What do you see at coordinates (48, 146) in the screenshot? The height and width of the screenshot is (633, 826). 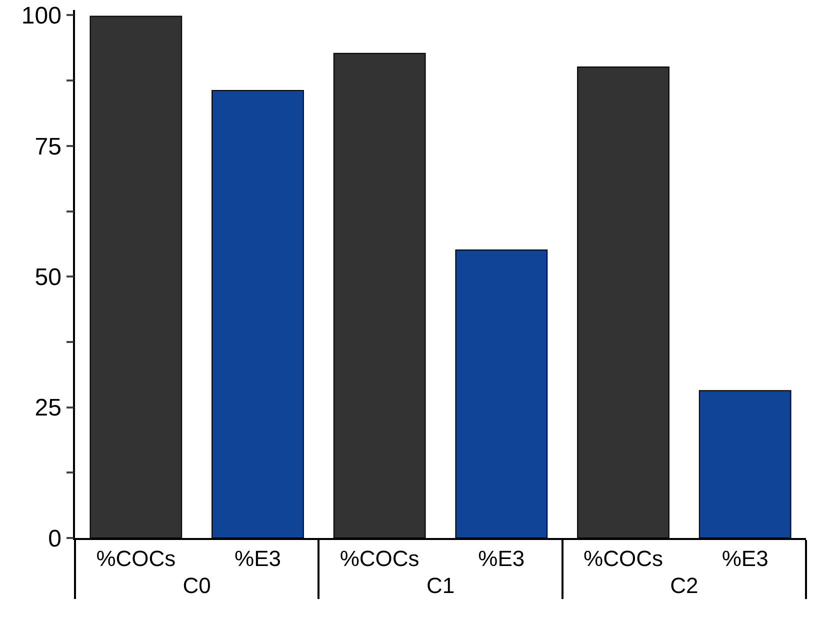 I see `y-tick-label: 75` at bounding box center [48, 146].